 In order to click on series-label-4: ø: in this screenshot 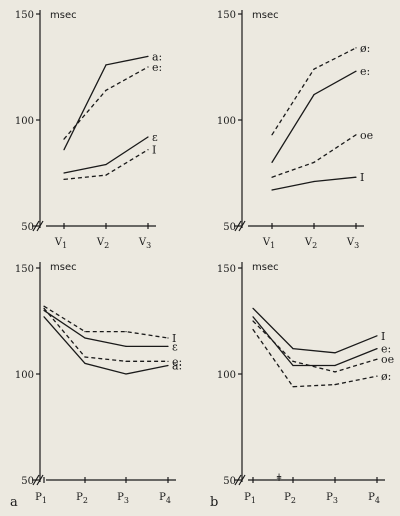, I will do `click(386, 376)`.